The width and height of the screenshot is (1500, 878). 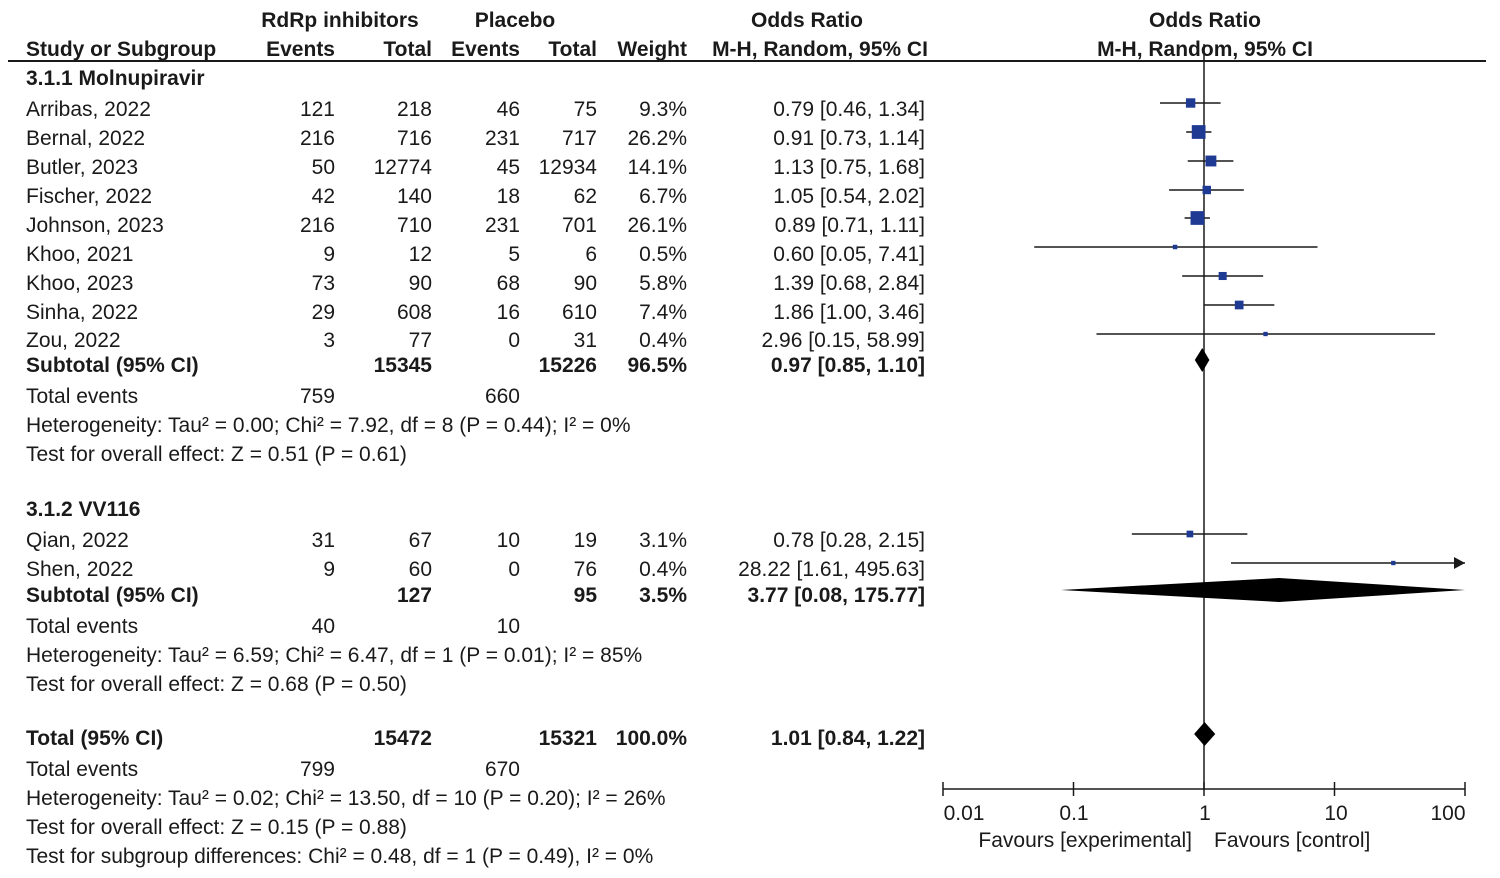 What do you see at coordinates (80, 569) in the screenshot?
I see `study-name: Shen, 2022` at bounding box center [80, 569].